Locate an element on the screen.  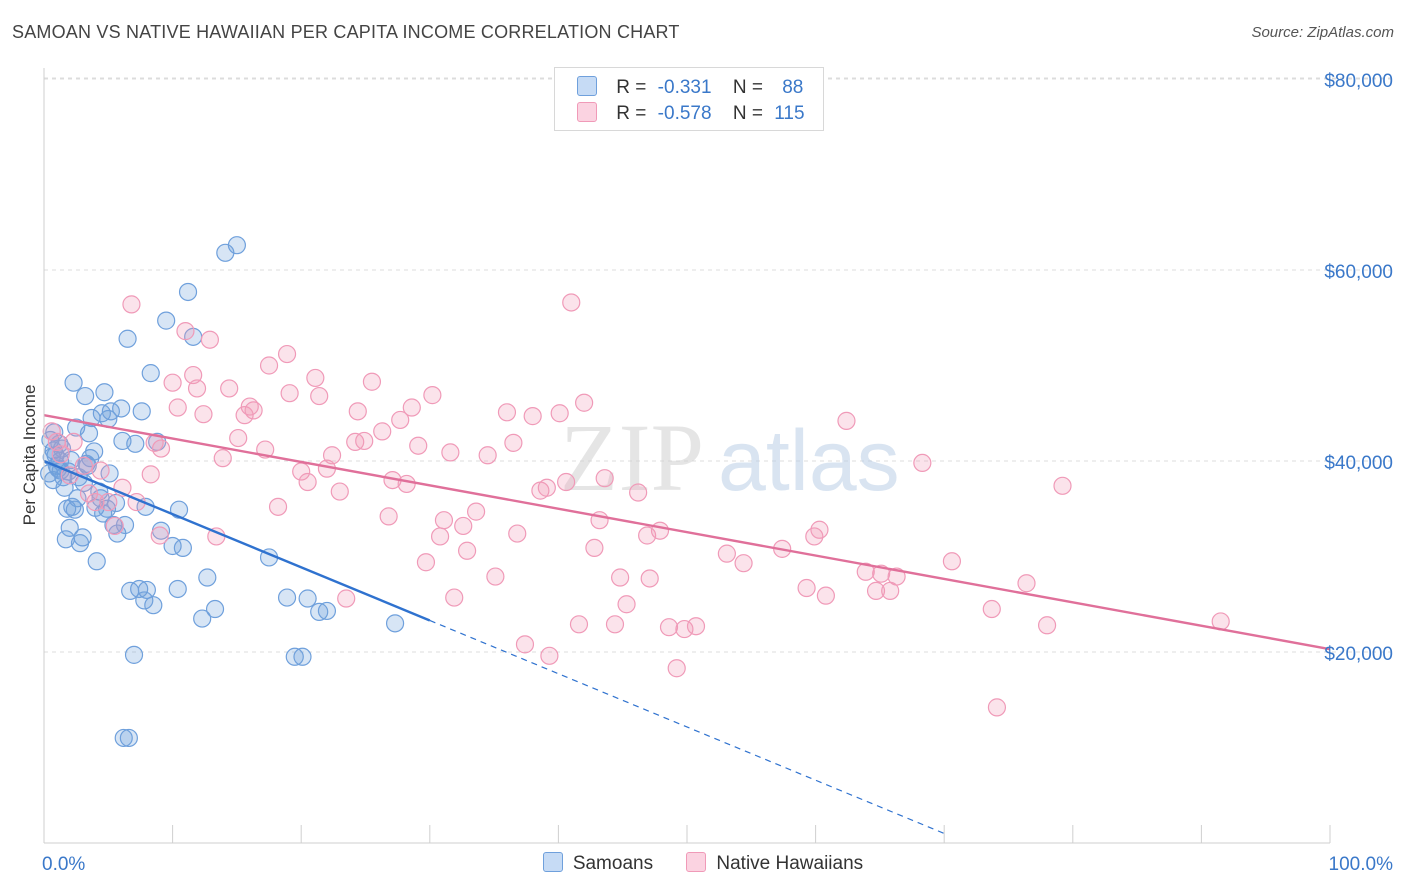
watermark-atlas: atlas is located at coordinates (809, 461).